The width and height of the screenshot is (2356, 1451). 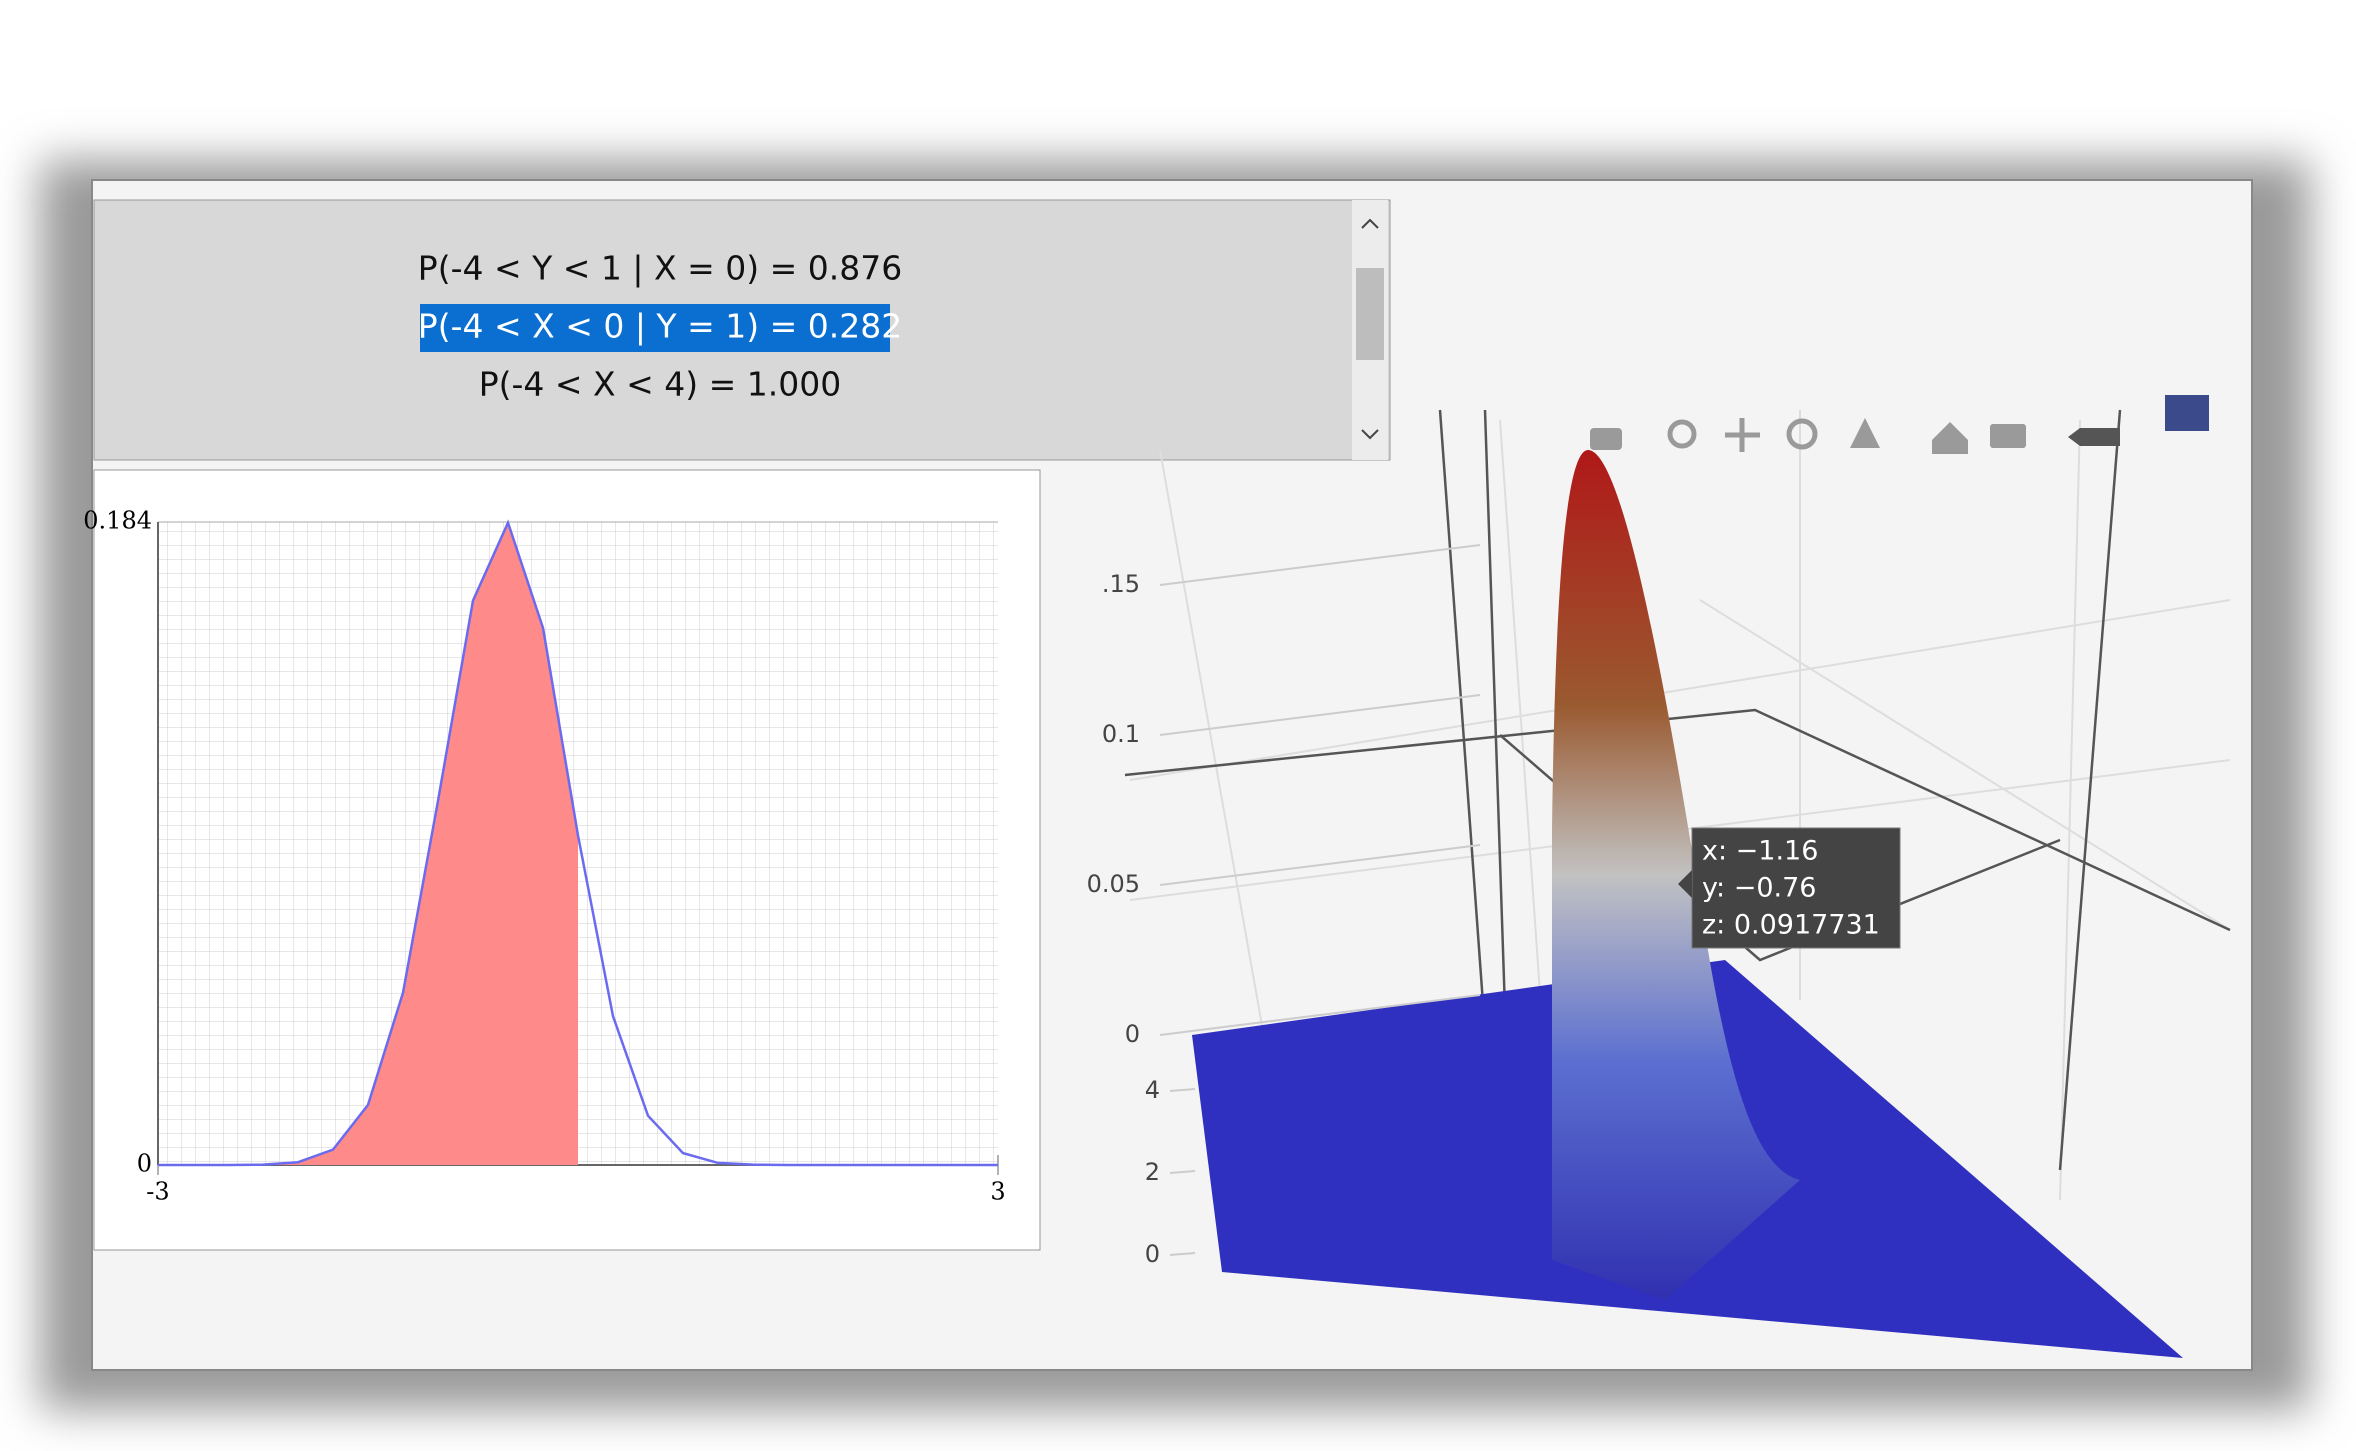 What do you see at coordinates (997, 1192) in the screenshot?
I see `x-tick-label: 3` at bounding box center [997, 1192].